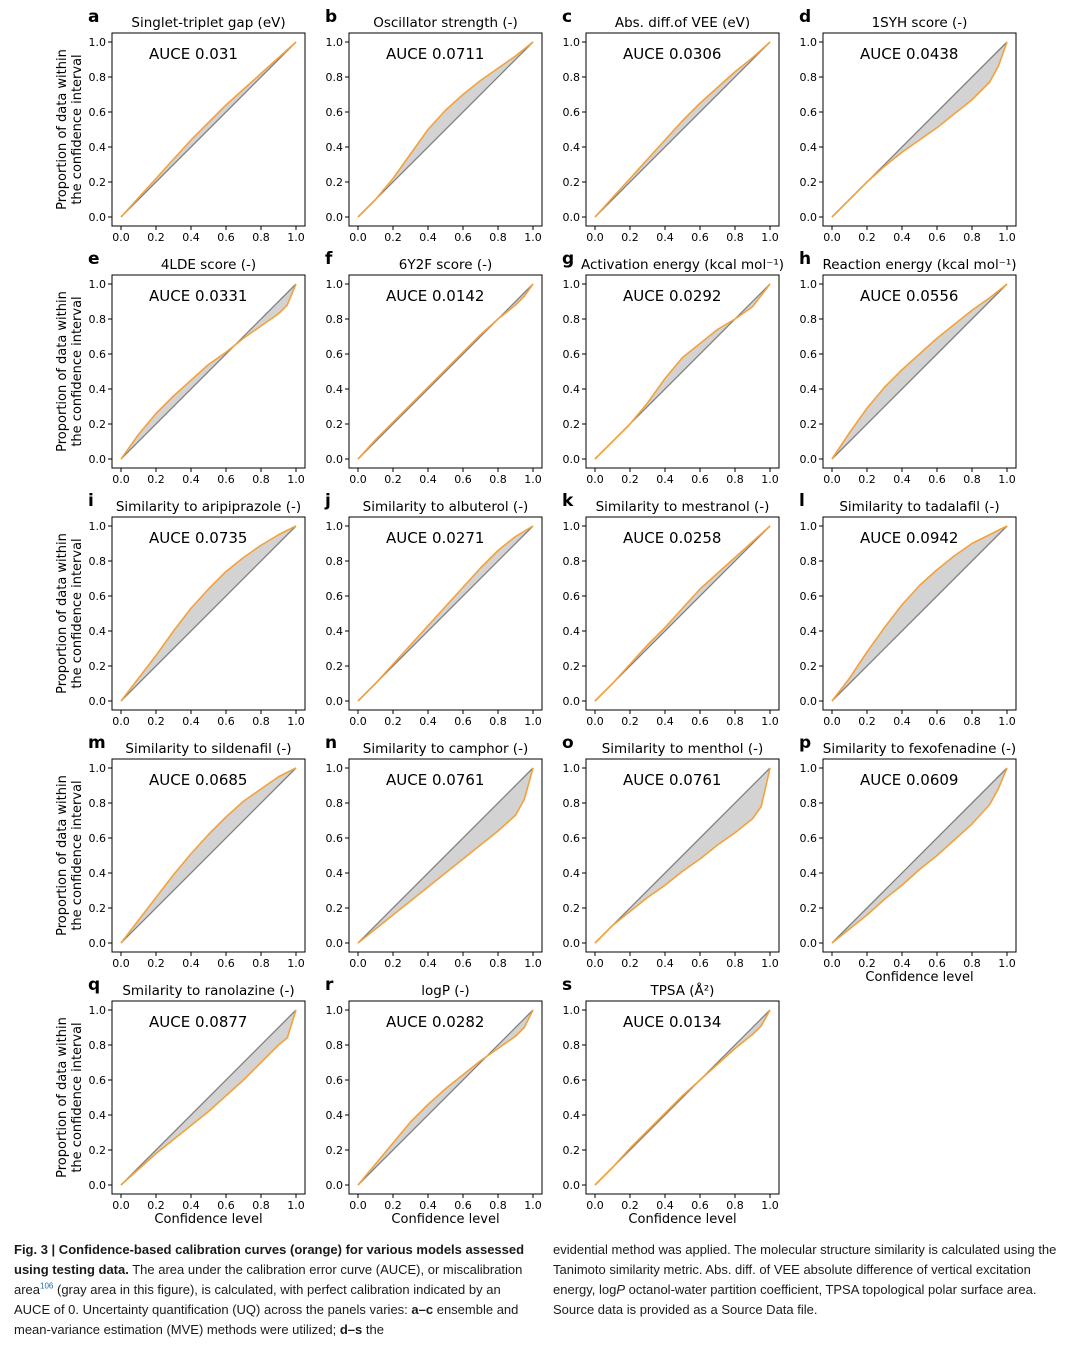 This screenshot has width=1080, height=1350. Describe the element at coordinates (572, 768) in the screenshot. I see `y-tick-label: 1.0` at that location.